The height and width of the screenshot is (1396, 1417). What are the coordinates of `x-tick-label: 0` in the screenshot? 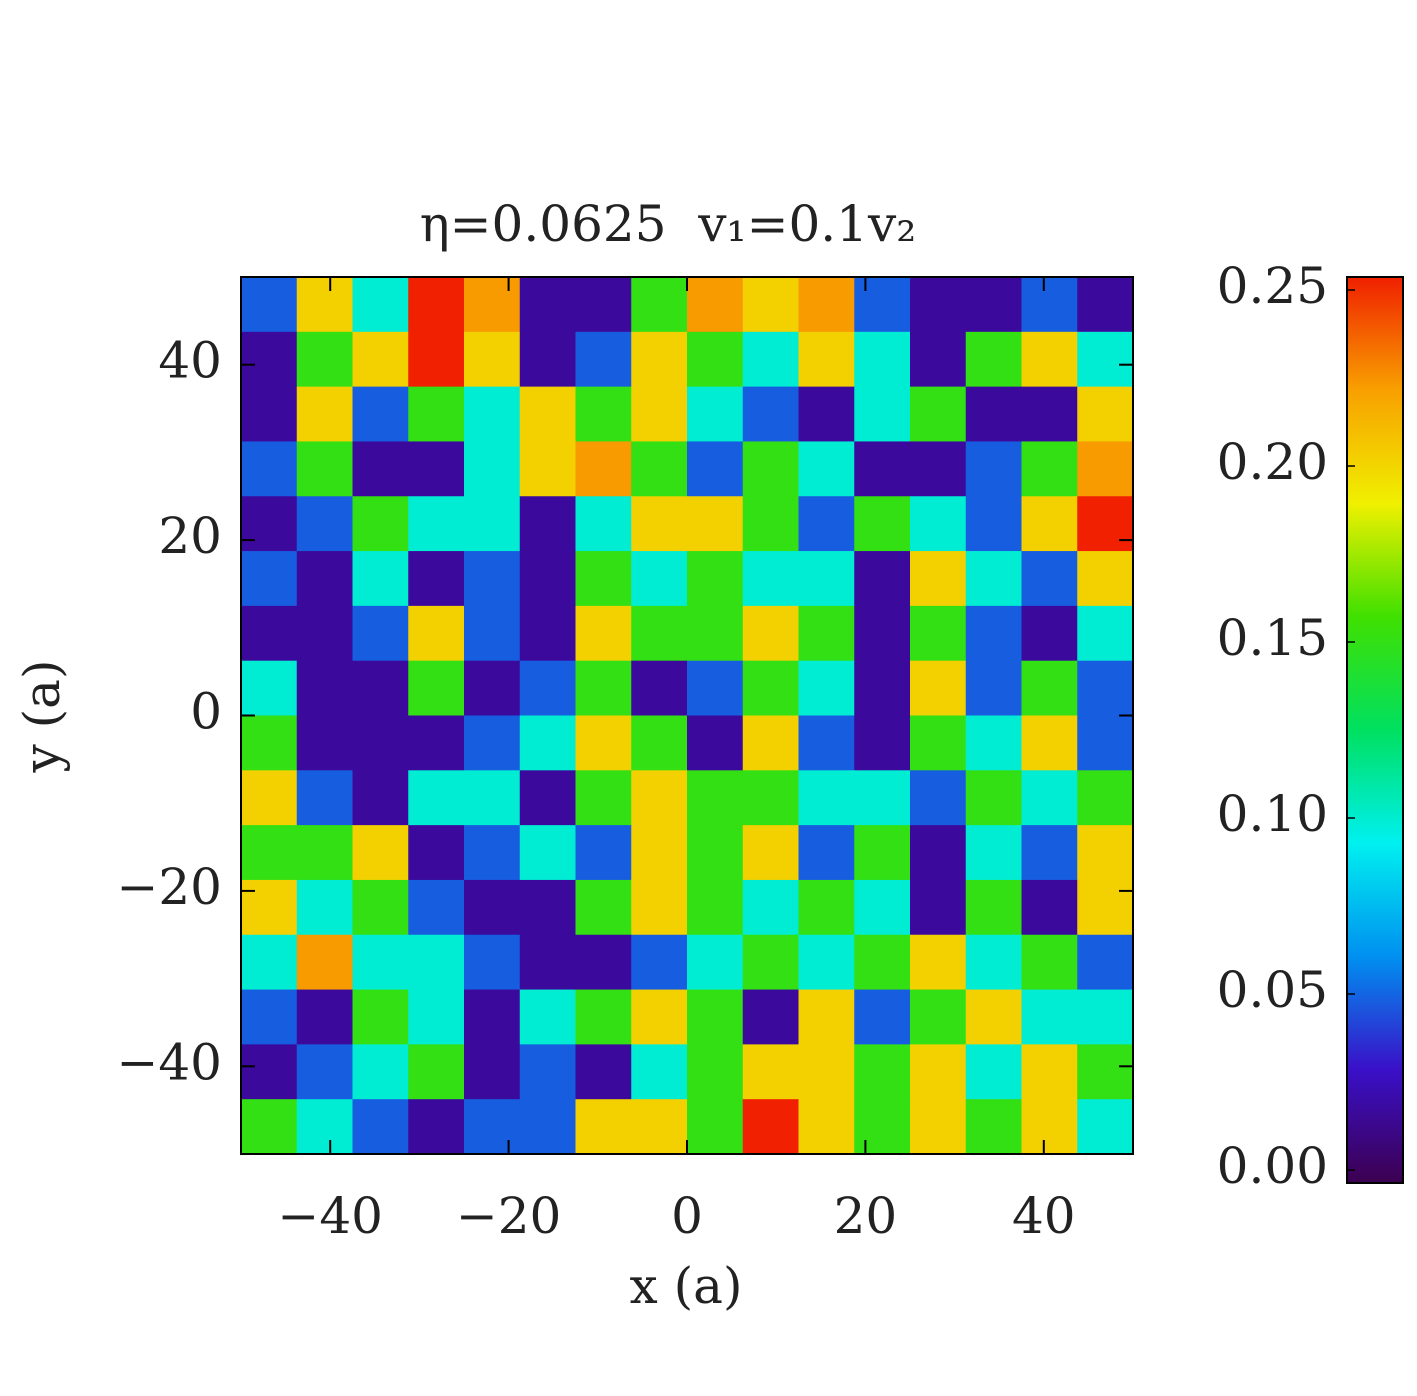 It's located at (687, 1216).